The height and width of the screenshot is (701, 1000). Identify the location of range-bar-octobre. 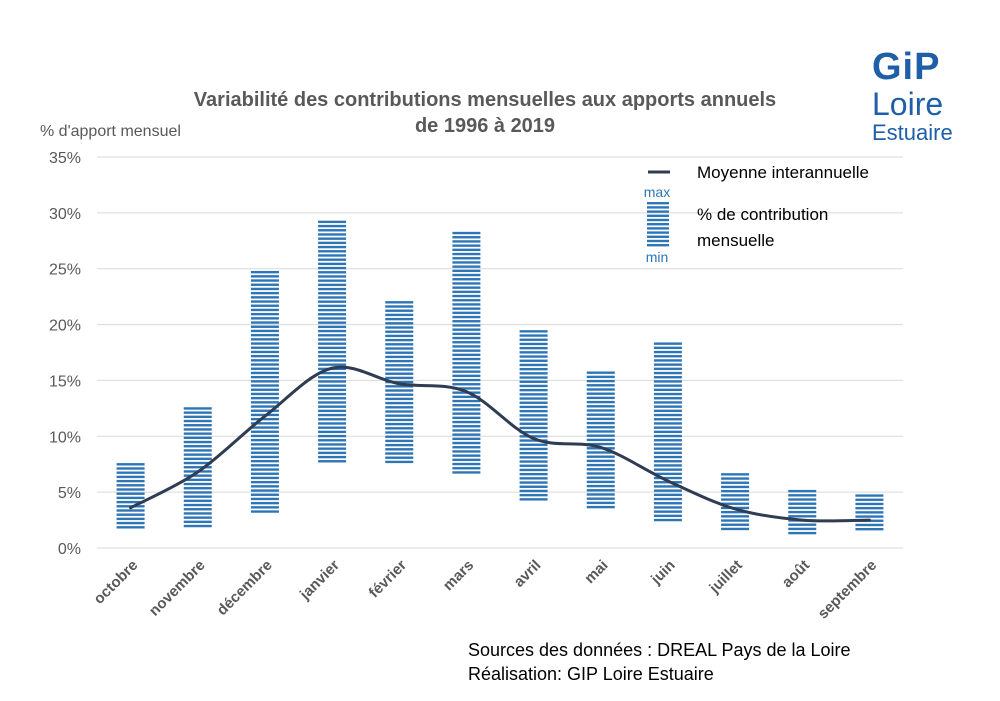
(130, 496).